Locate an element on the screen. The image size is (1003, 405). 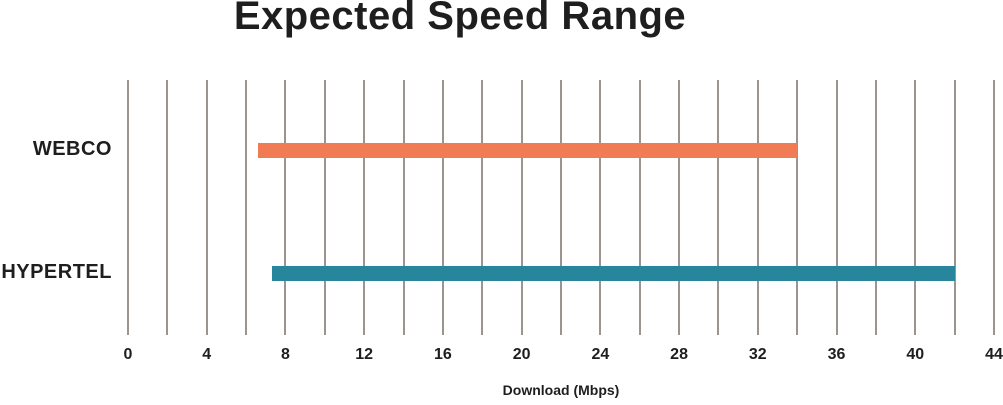
x-tick-label: 36 is located at coordinates (836, 354).